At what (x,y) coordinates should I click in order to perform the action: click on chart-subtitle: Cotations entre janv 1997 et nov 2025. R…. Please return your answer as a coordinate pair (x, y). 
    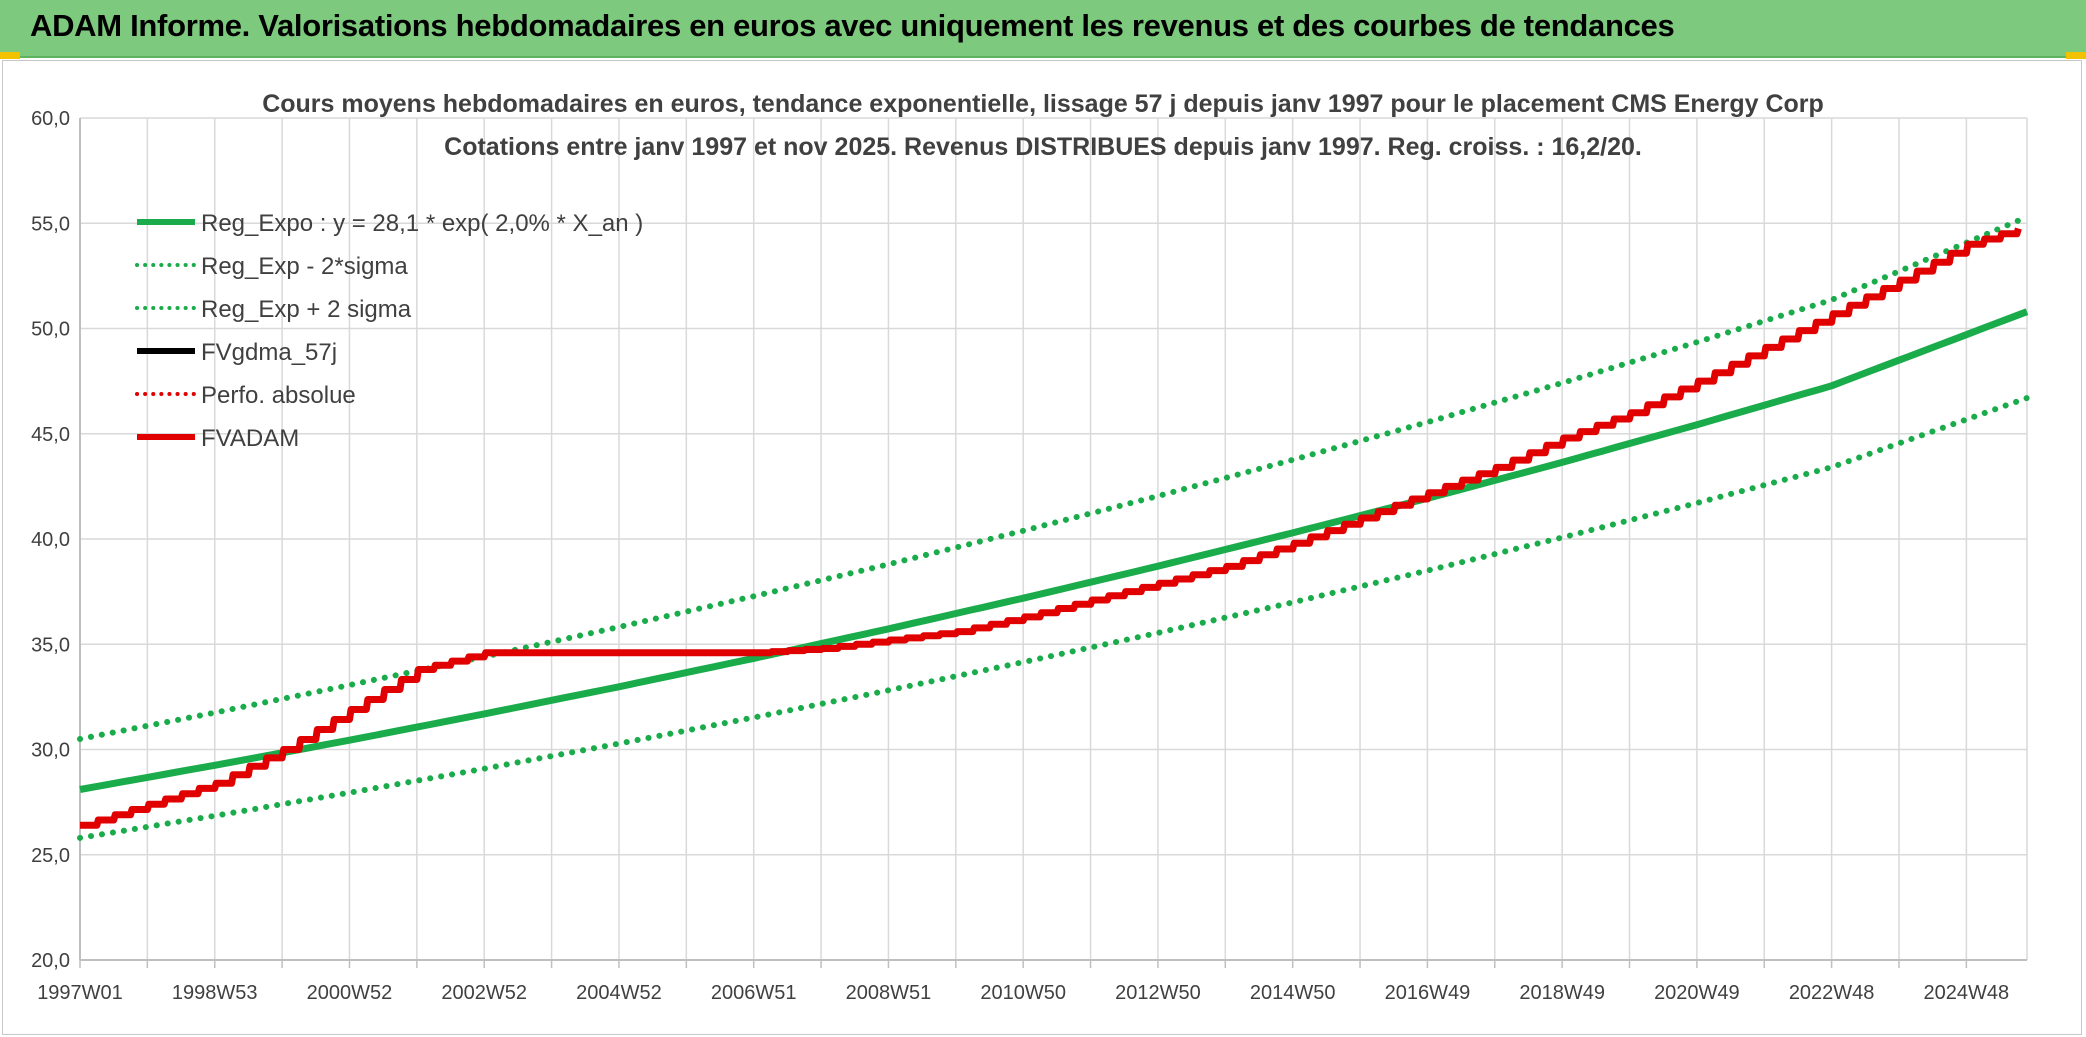
    Looking at the image, I should click on (1043, 147).